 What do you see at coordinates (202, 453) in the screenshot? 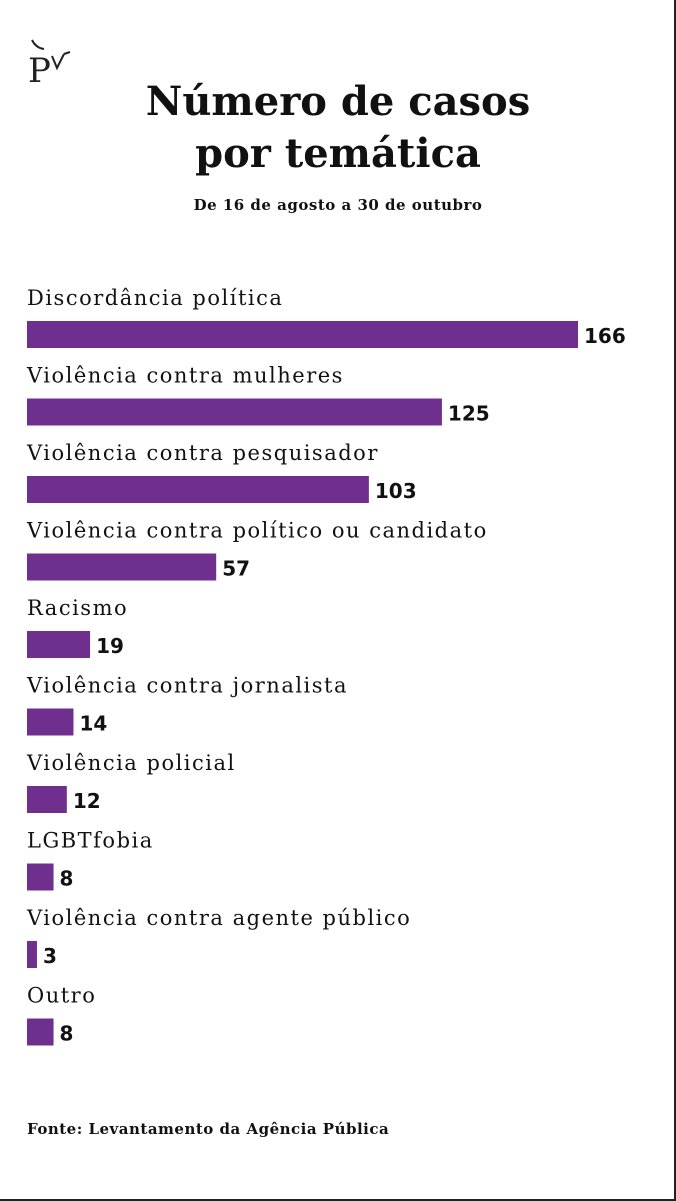
I see `category-label: Violência contra pesquisador` at bounding box center [202, 453].